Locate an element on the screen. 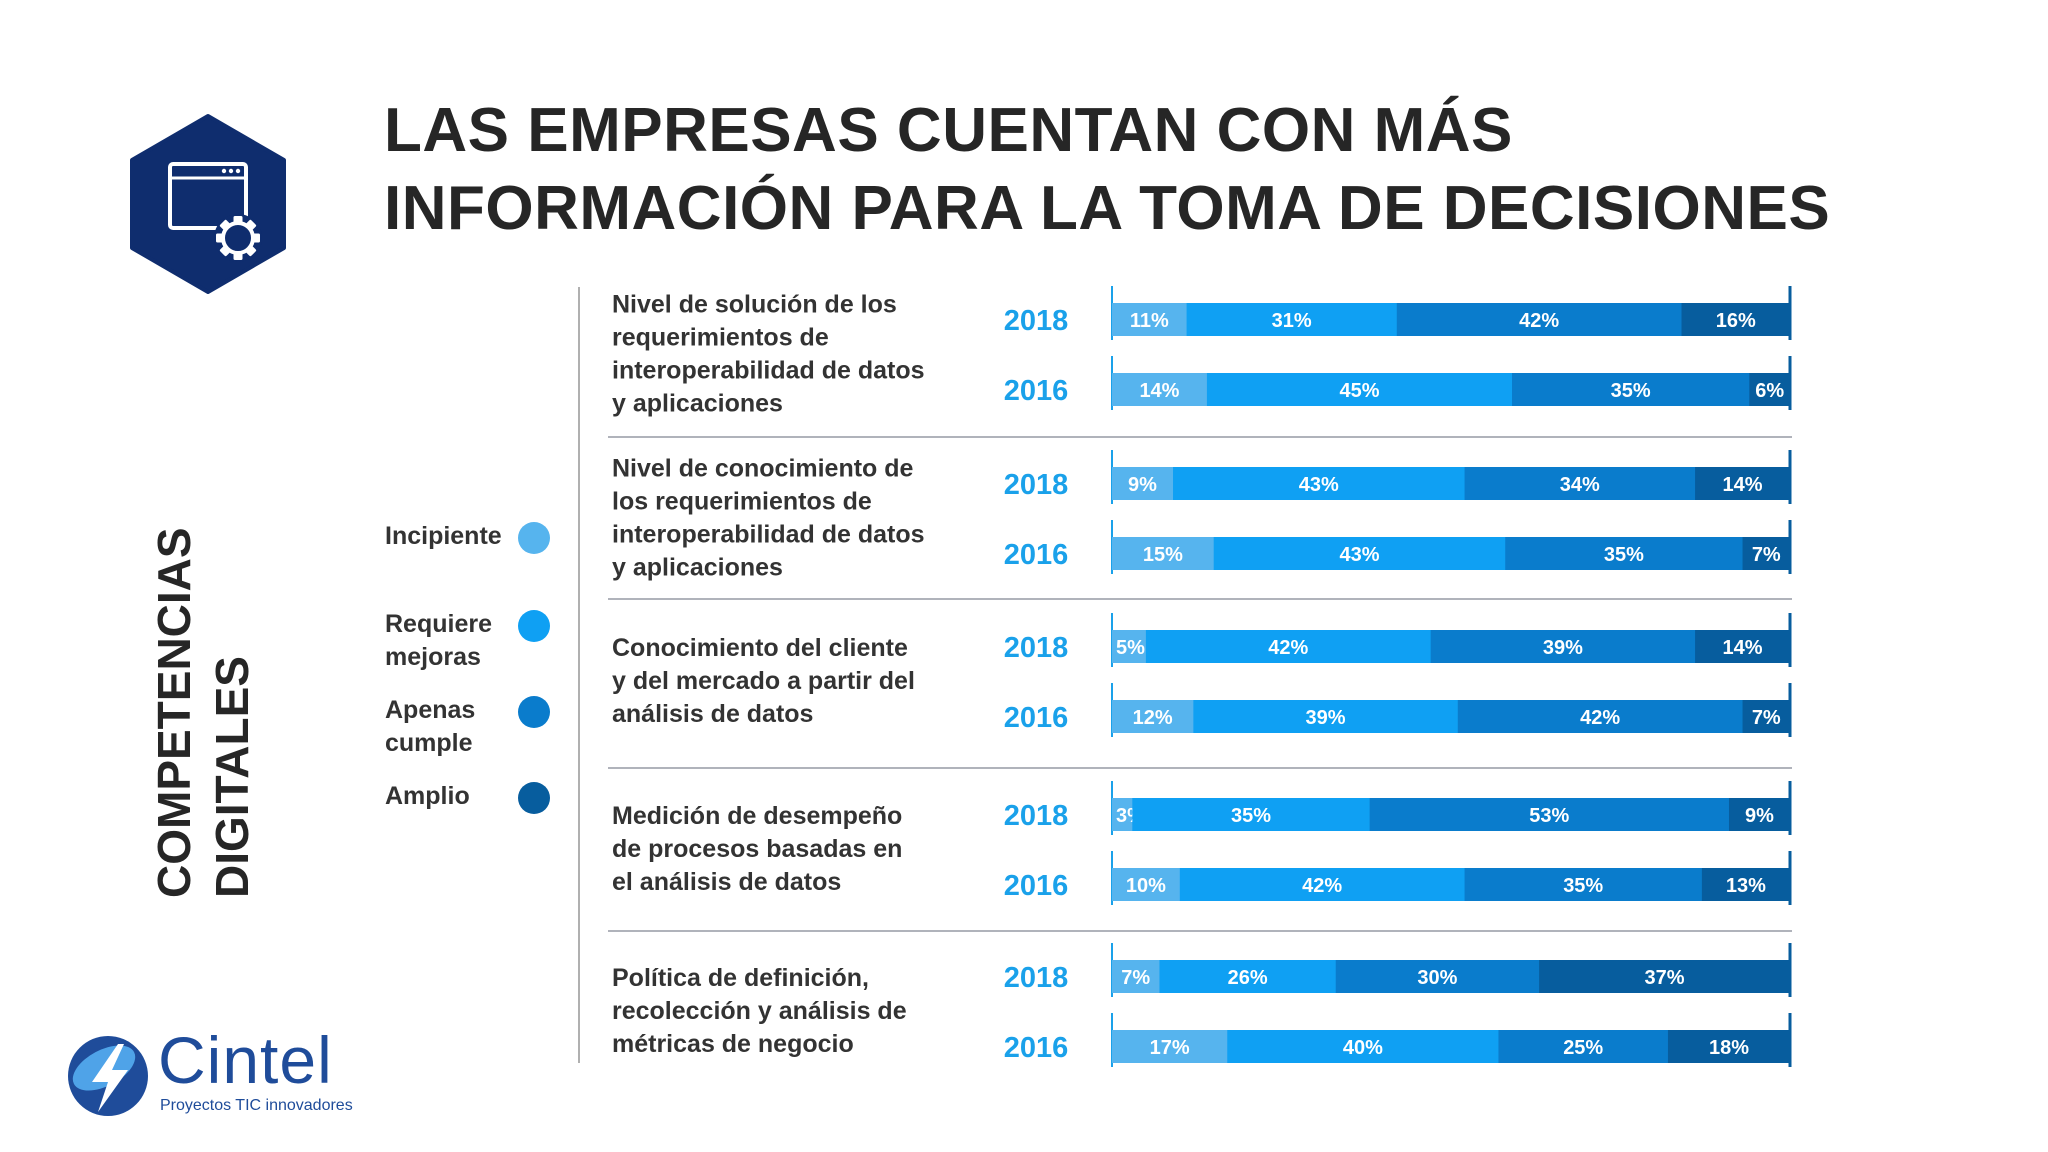 The image size is (2048, 1152). category-label: el análisis de datos is located at coordinates (726, 882).